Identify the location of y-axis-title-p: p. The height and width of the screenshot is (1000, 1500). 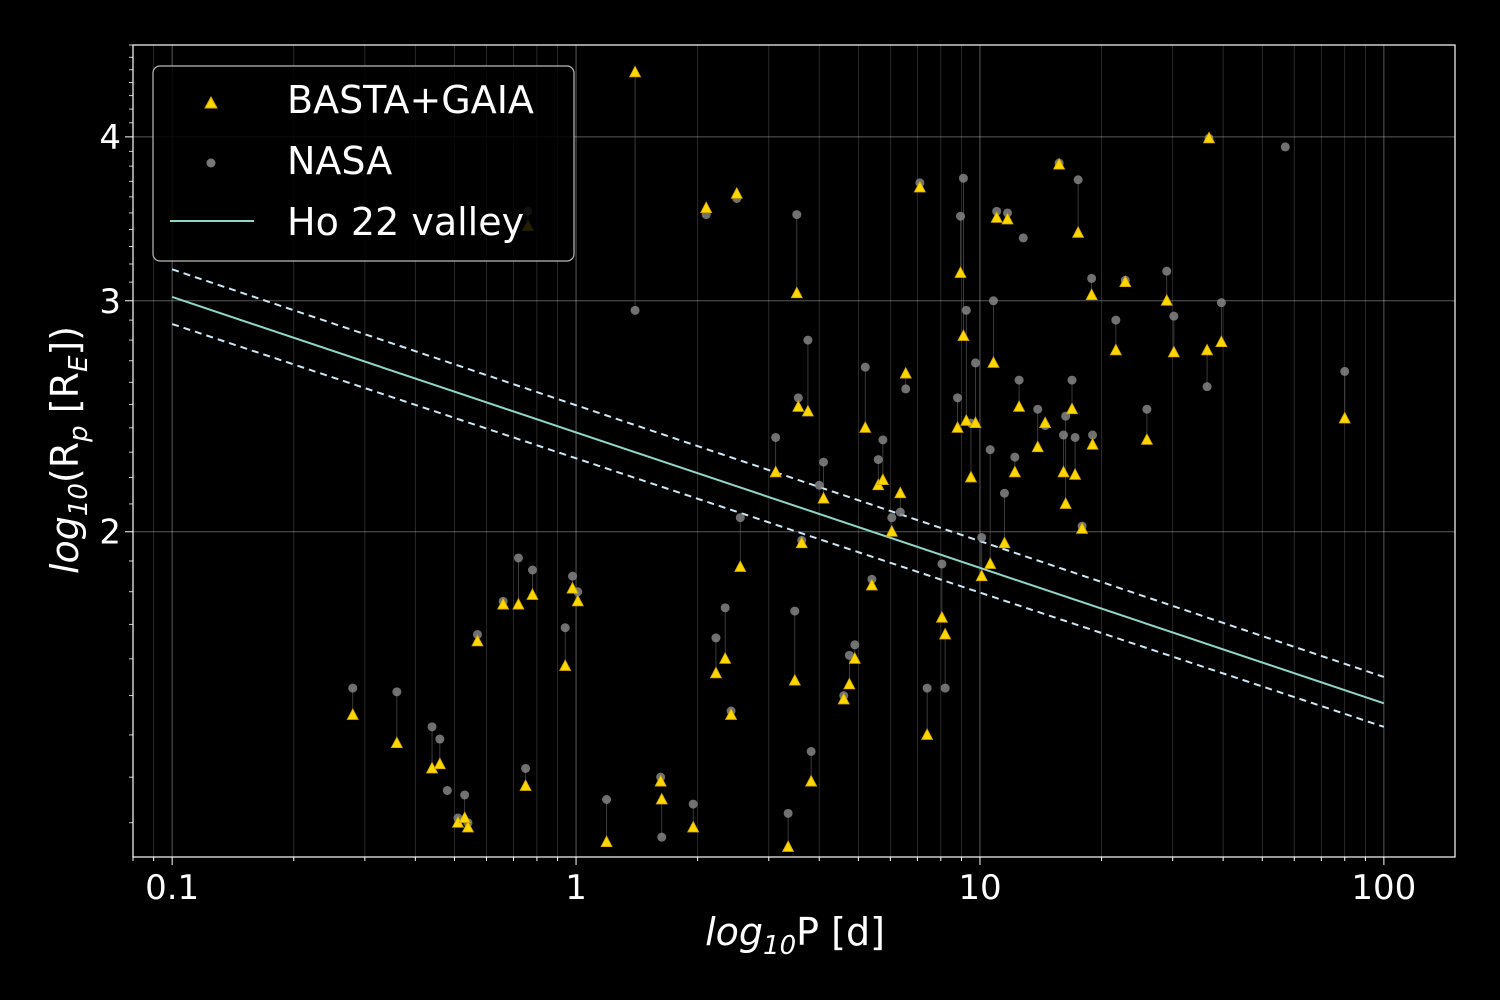
(79, 434).